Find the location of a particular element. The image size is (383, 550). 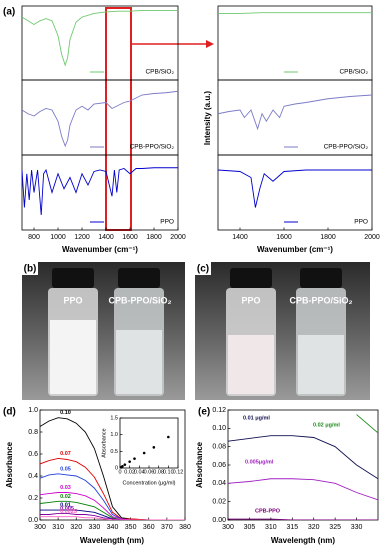

series-label: 0.01 is located at coordinates (65, 506).